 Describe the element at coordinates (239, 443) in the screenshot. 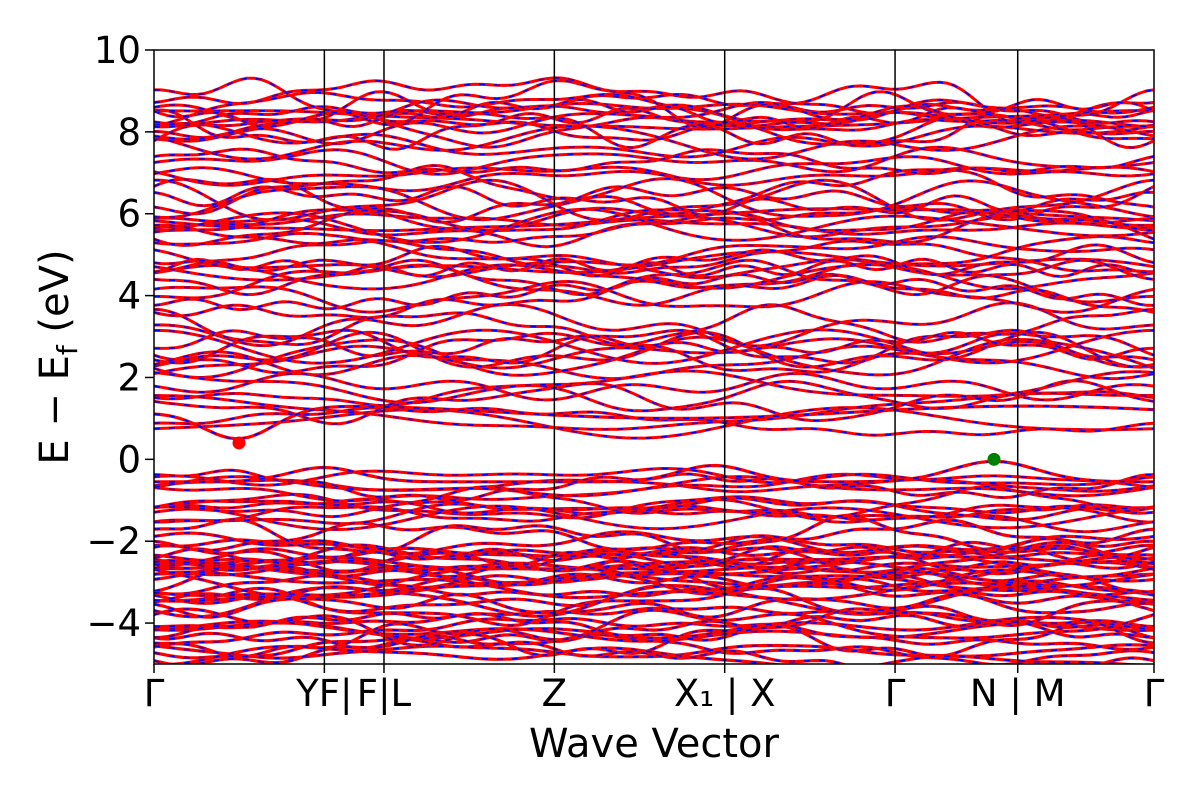

I see `cbm-marker` at that location.